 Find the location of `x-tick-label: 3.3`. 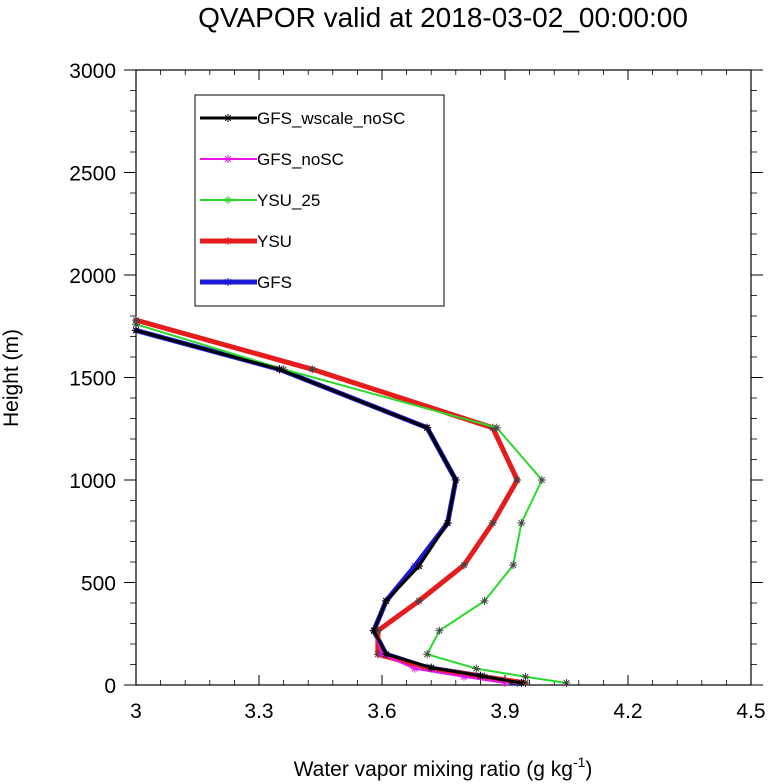

x-tick-label: 3.3 is located at coordinates (258, 711).